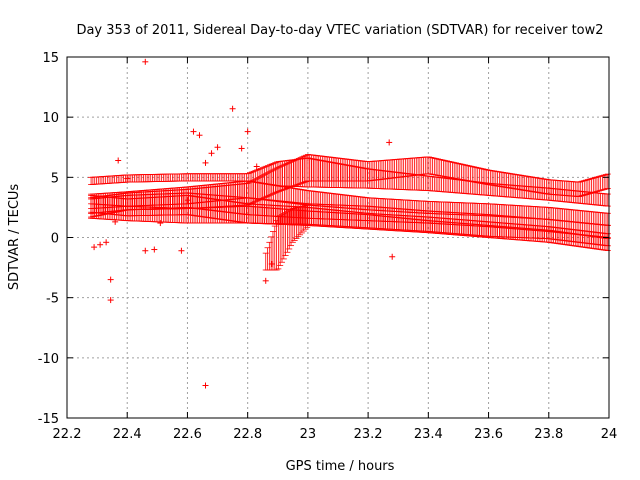  What do you see at coordinates (55, 239) in the screenshot?
I see `y-tick-label: 0` at bounding box center [55, 239].